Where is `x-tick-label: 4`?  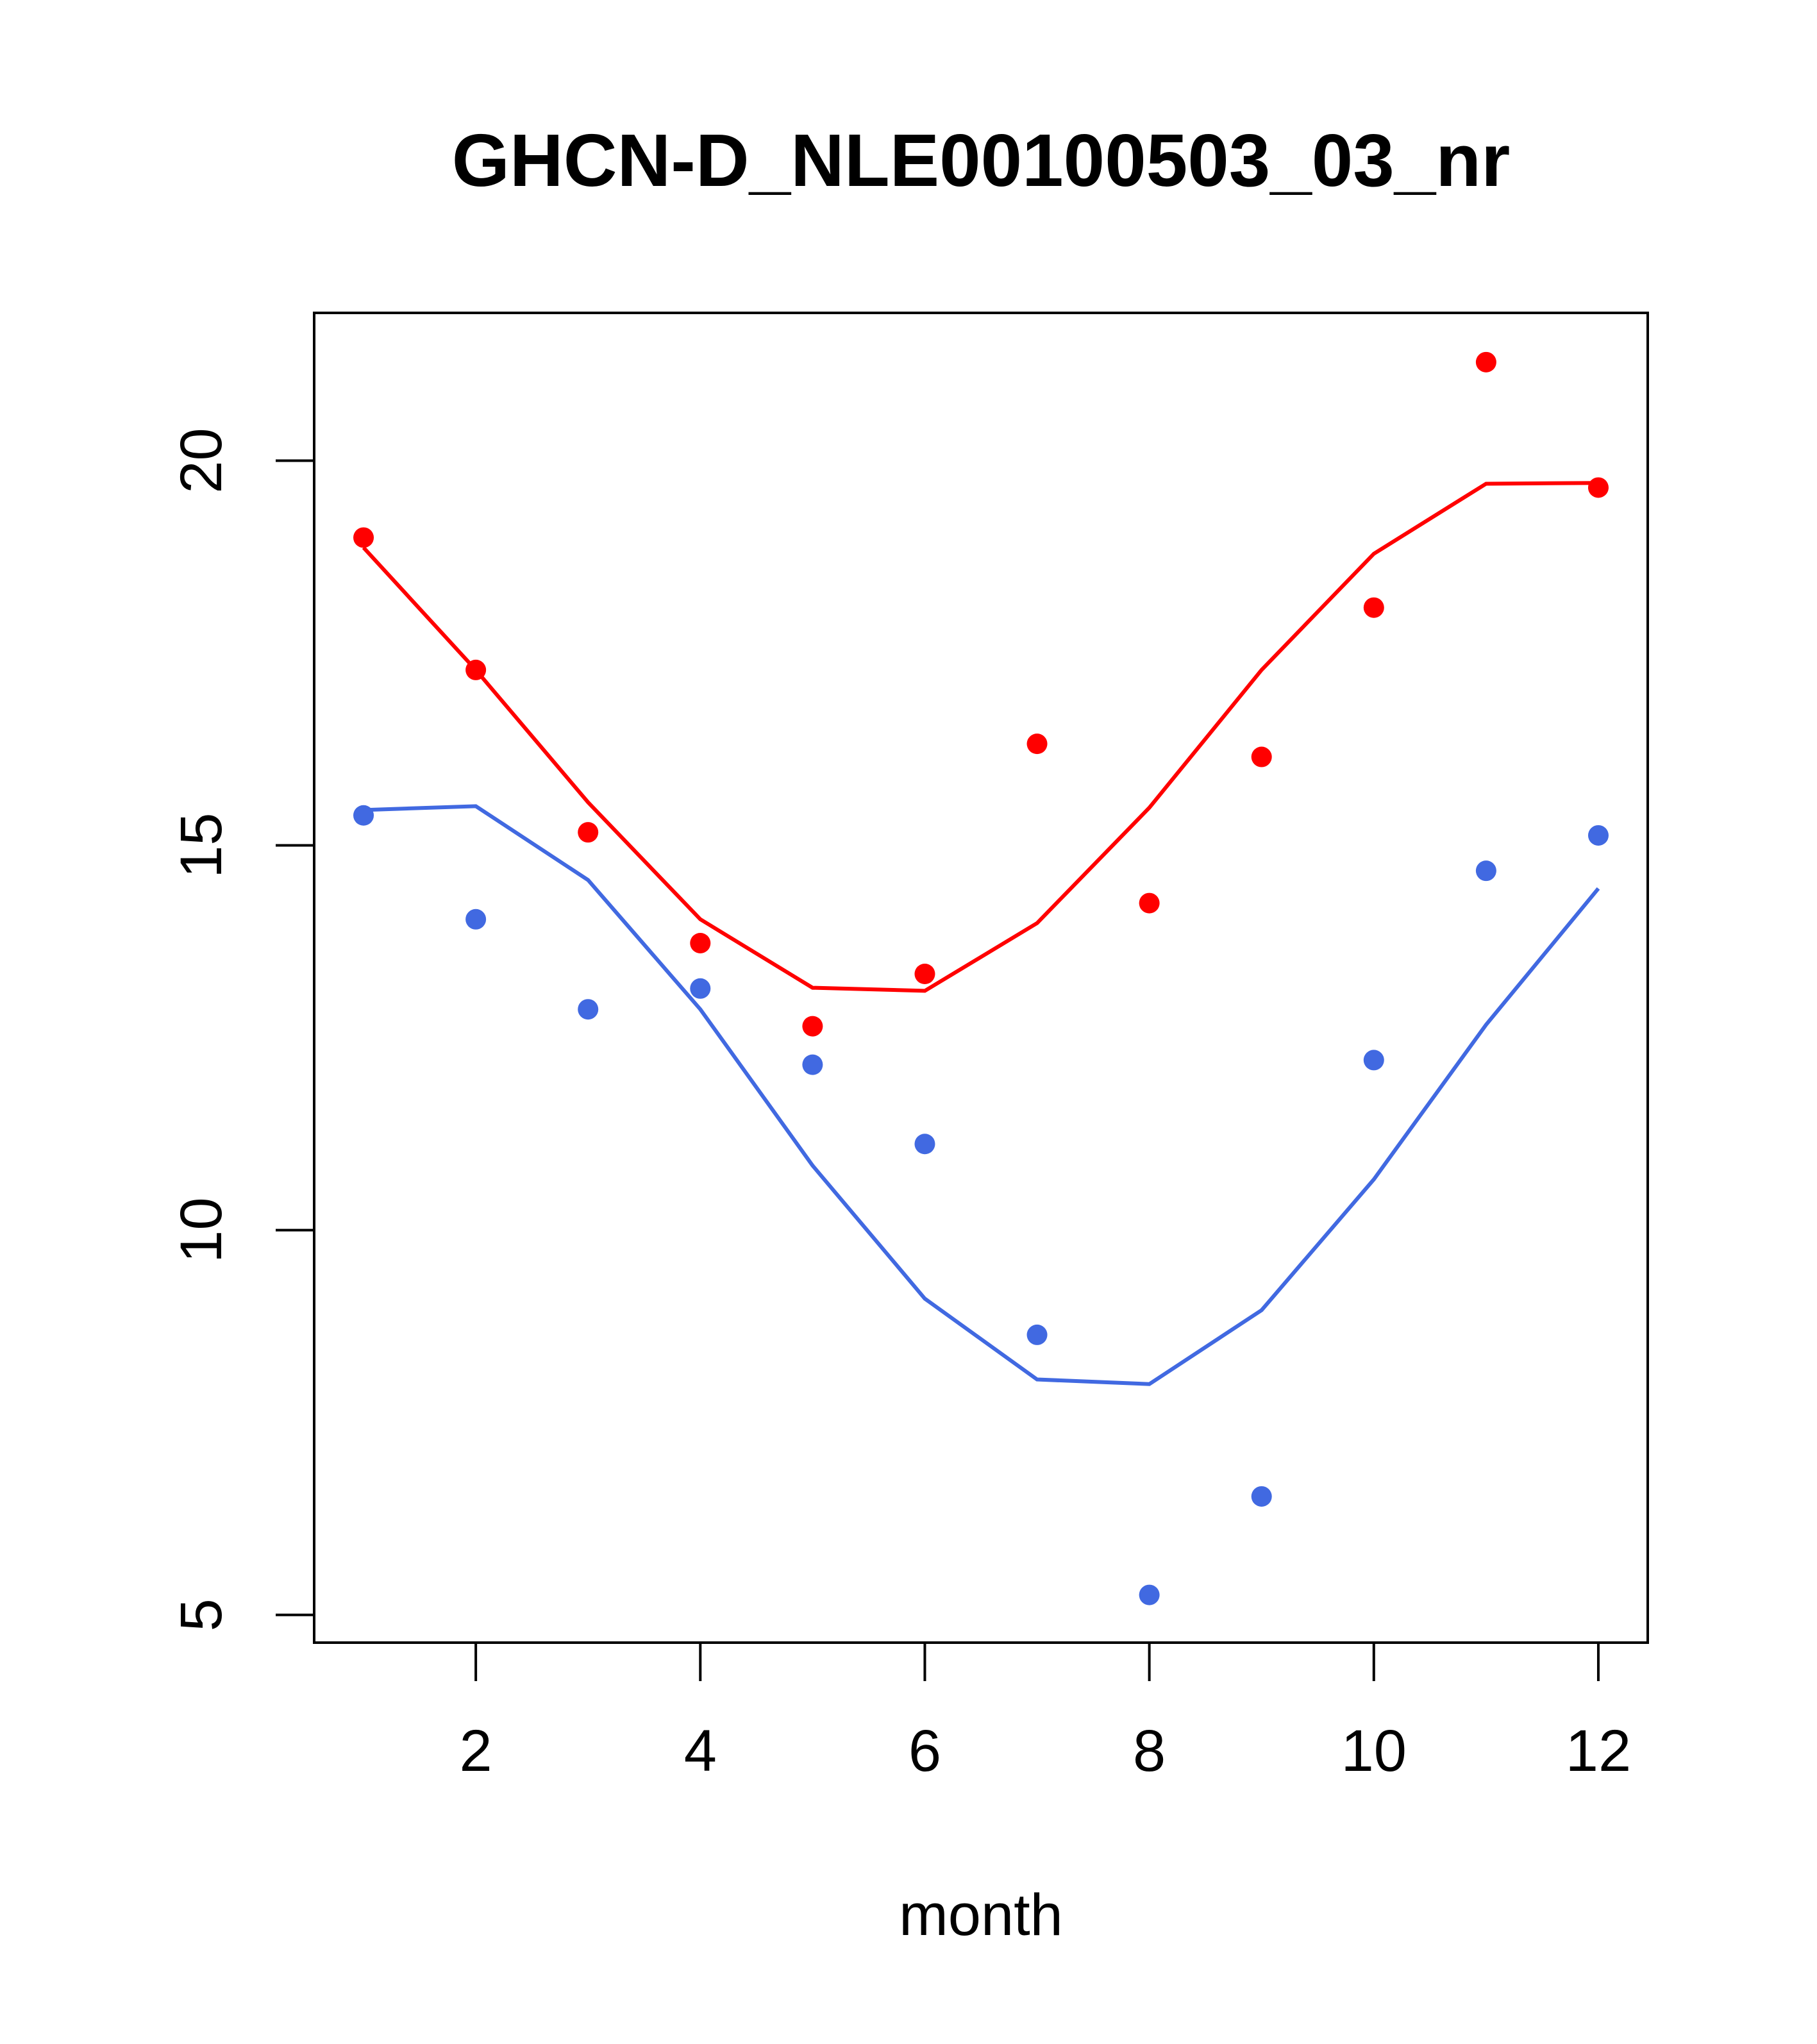
x-tick-label: 4 is located at coordinates (700, 1751).